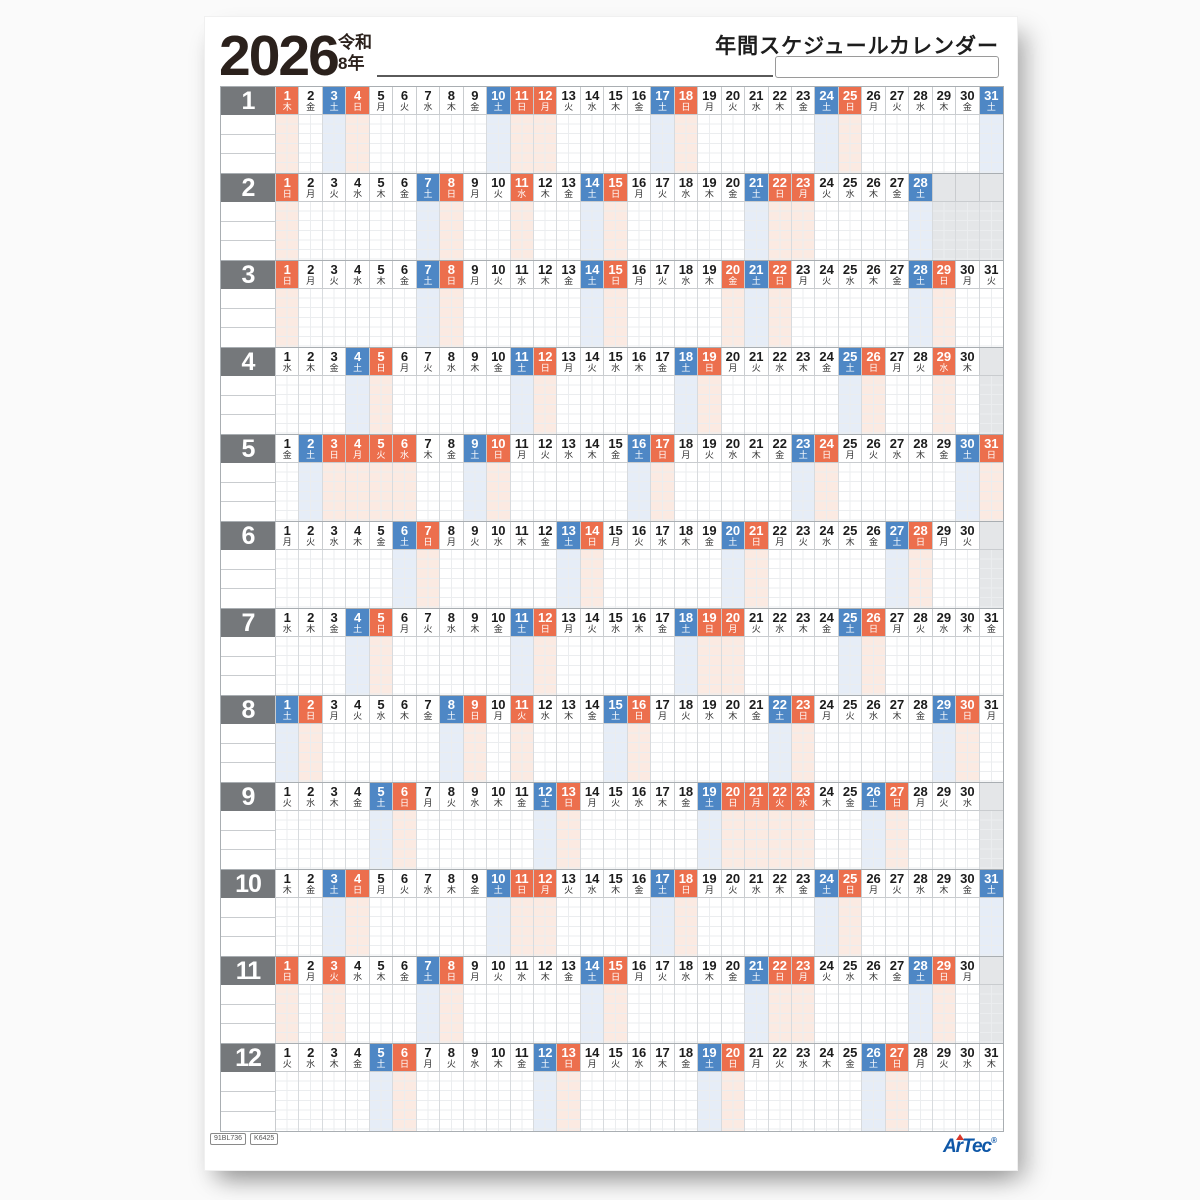 The image size is (1200, 1200). I want to click on month-side-lines, so click(248, 927).